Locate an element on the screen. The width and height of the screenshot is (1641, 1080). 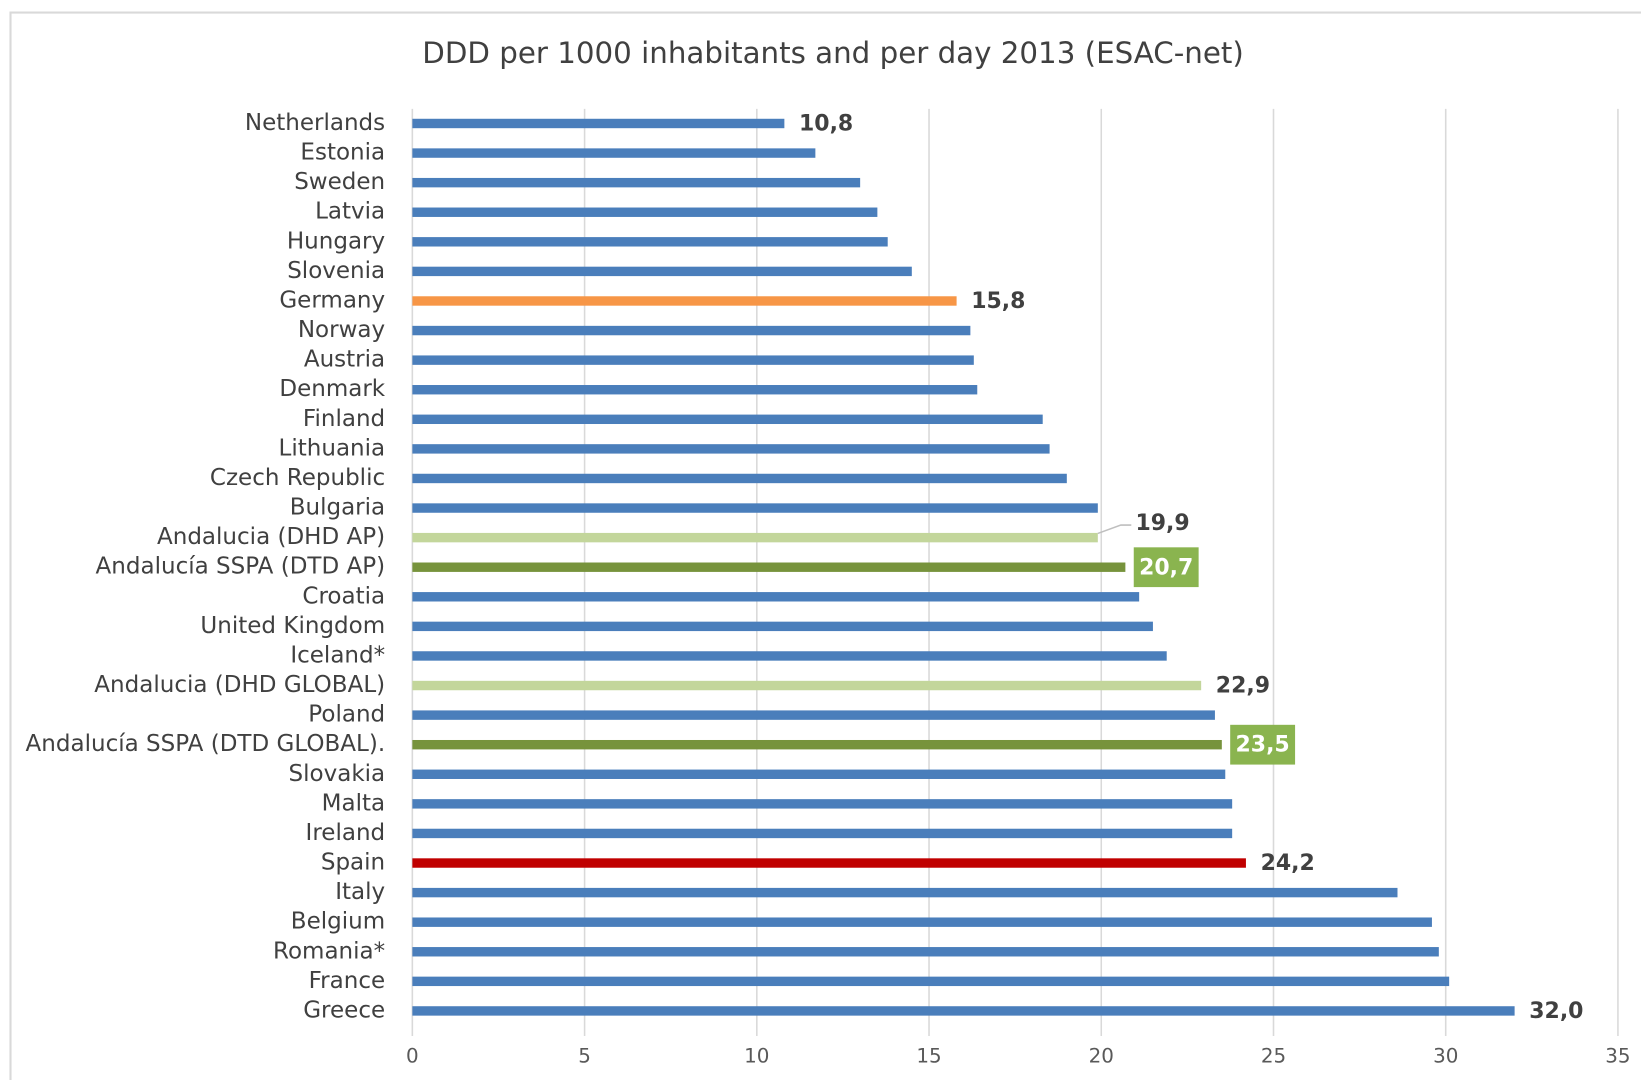
x-tick-label: 30 is located at coordinates (1445, 1055).